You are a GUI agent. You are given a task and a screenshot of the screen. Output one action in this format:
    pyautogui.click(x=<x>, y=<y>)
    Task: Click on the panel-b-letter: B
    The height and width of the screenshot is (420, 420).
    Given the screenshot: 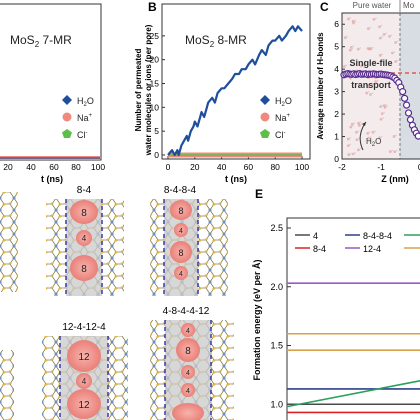 What is the action you would take?
    pyautogui.click(x=152, y=7)
    